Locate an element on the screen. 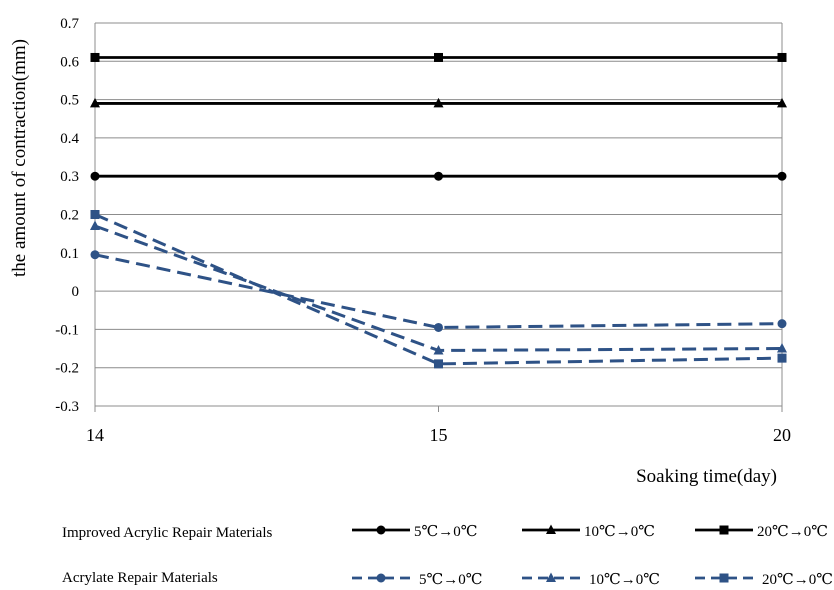  y-tick-label: 0.3 is located at coordinates (69, 177).